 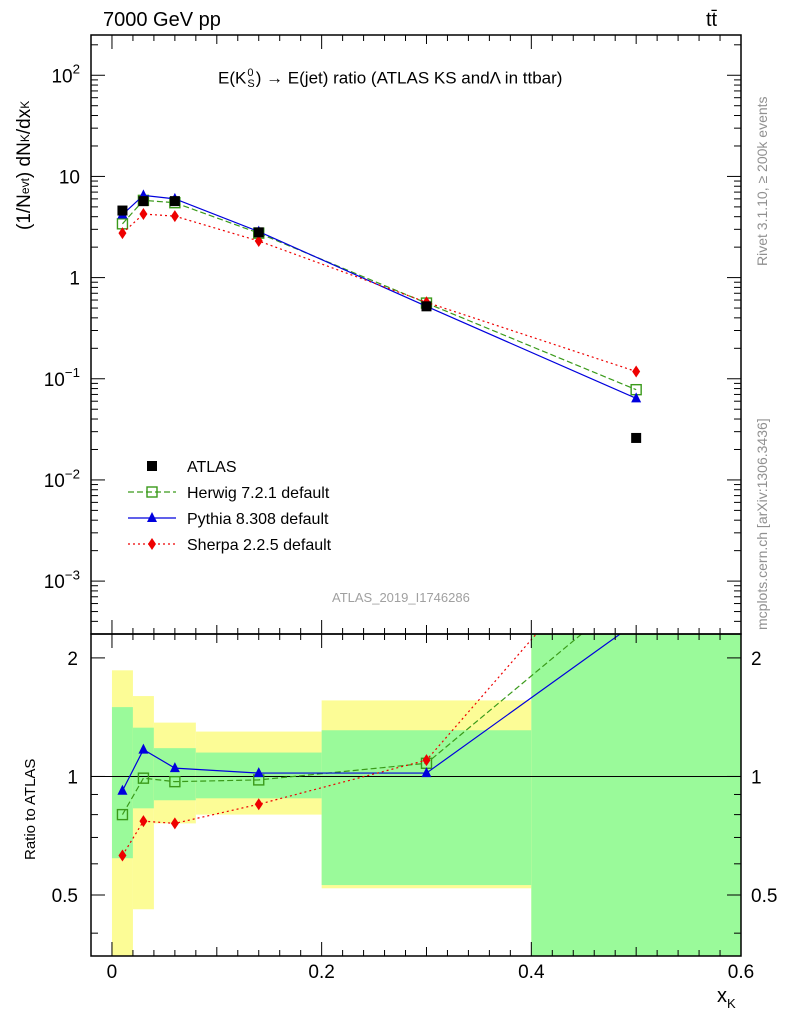 What do you see at coordinates (112, 972) in the screenshot?
I see `x-tick-label: 0` at bounding box center [112, 972].